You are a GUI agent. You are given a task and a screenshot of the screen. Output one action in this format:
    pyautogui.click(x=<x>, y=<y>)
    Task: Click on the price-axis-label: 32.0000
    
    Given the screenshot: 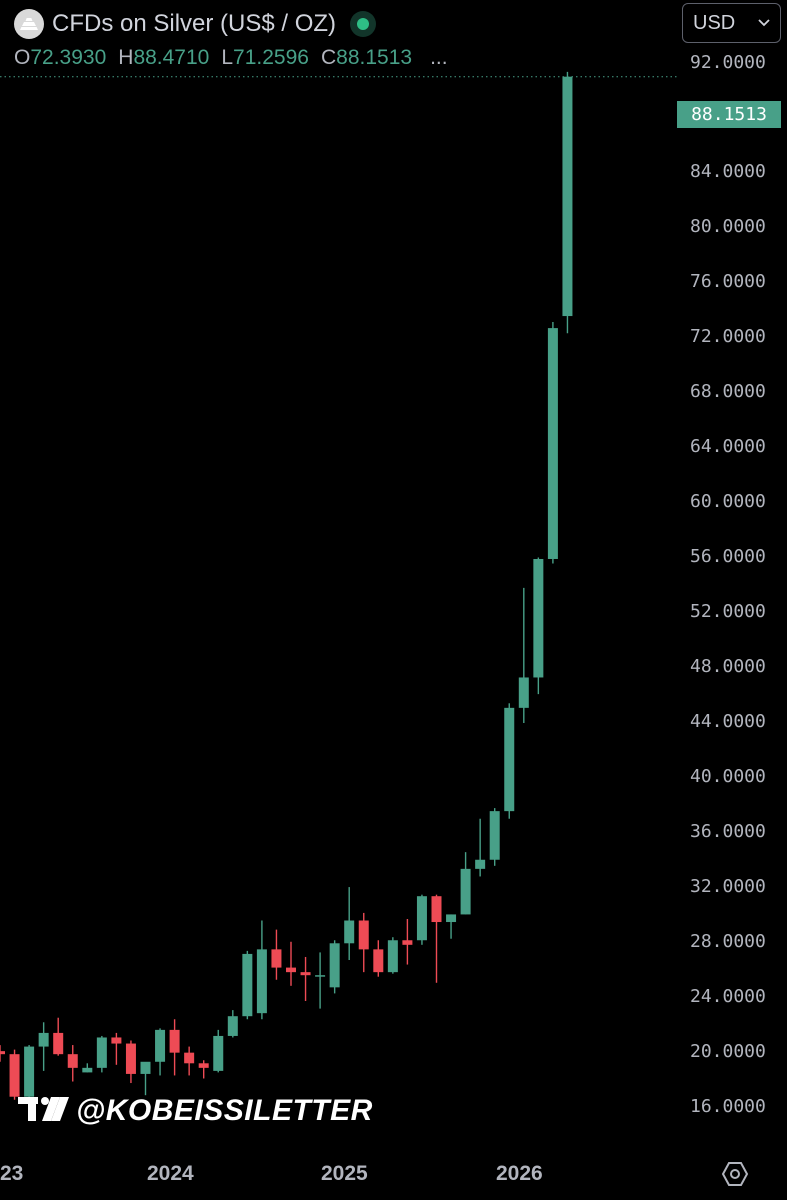 What is the action you would take?
    pyautogui.click(x=728, y=886)
    